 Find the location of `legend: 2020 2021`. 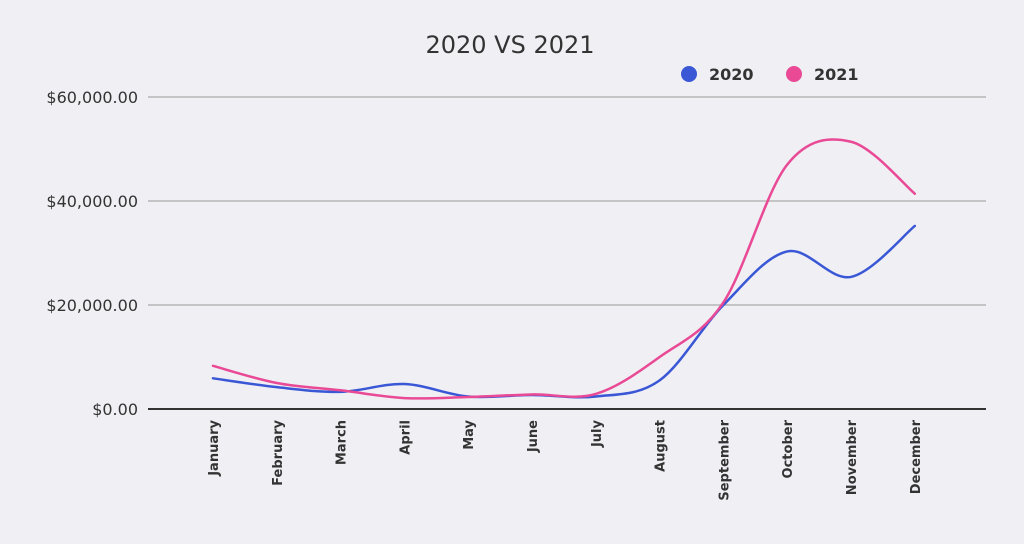

legend: 2020 2021 is located at coordinates (770, 74).